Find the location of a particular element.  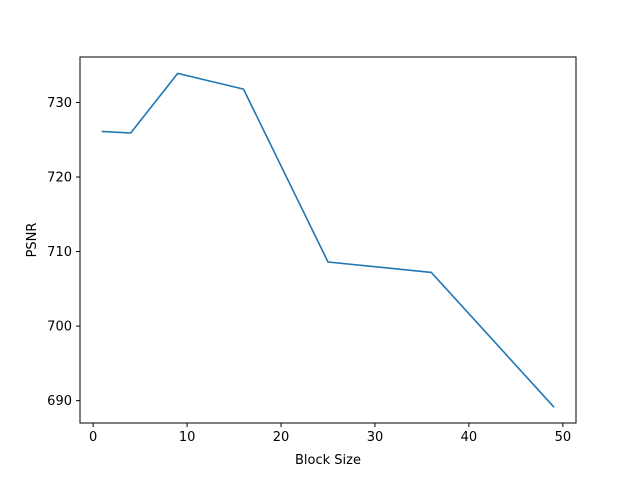

y-tick-label: 700 is located at coordinates (59, 327).